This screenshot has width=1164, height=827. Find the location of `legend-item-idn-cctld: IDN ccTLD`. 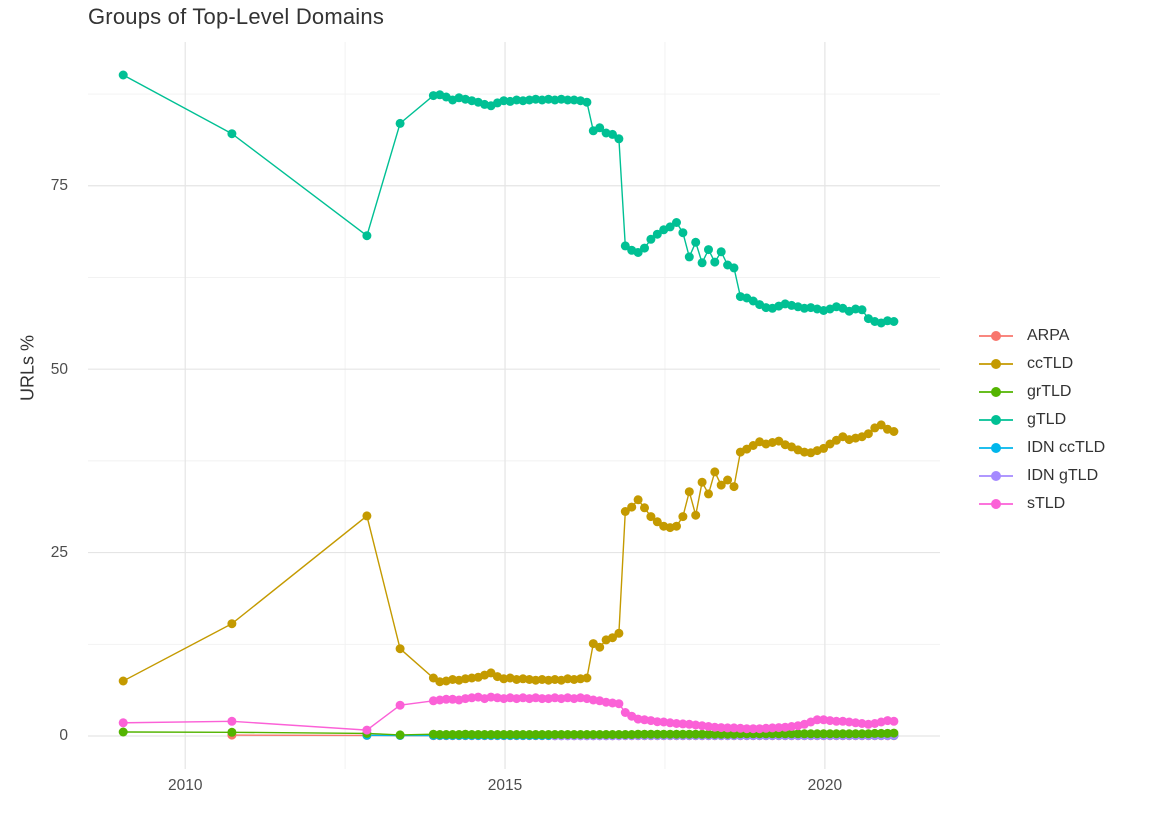

legend-item-idn-cctld: IDN ccTLD is located at coordinates (1041, 448).